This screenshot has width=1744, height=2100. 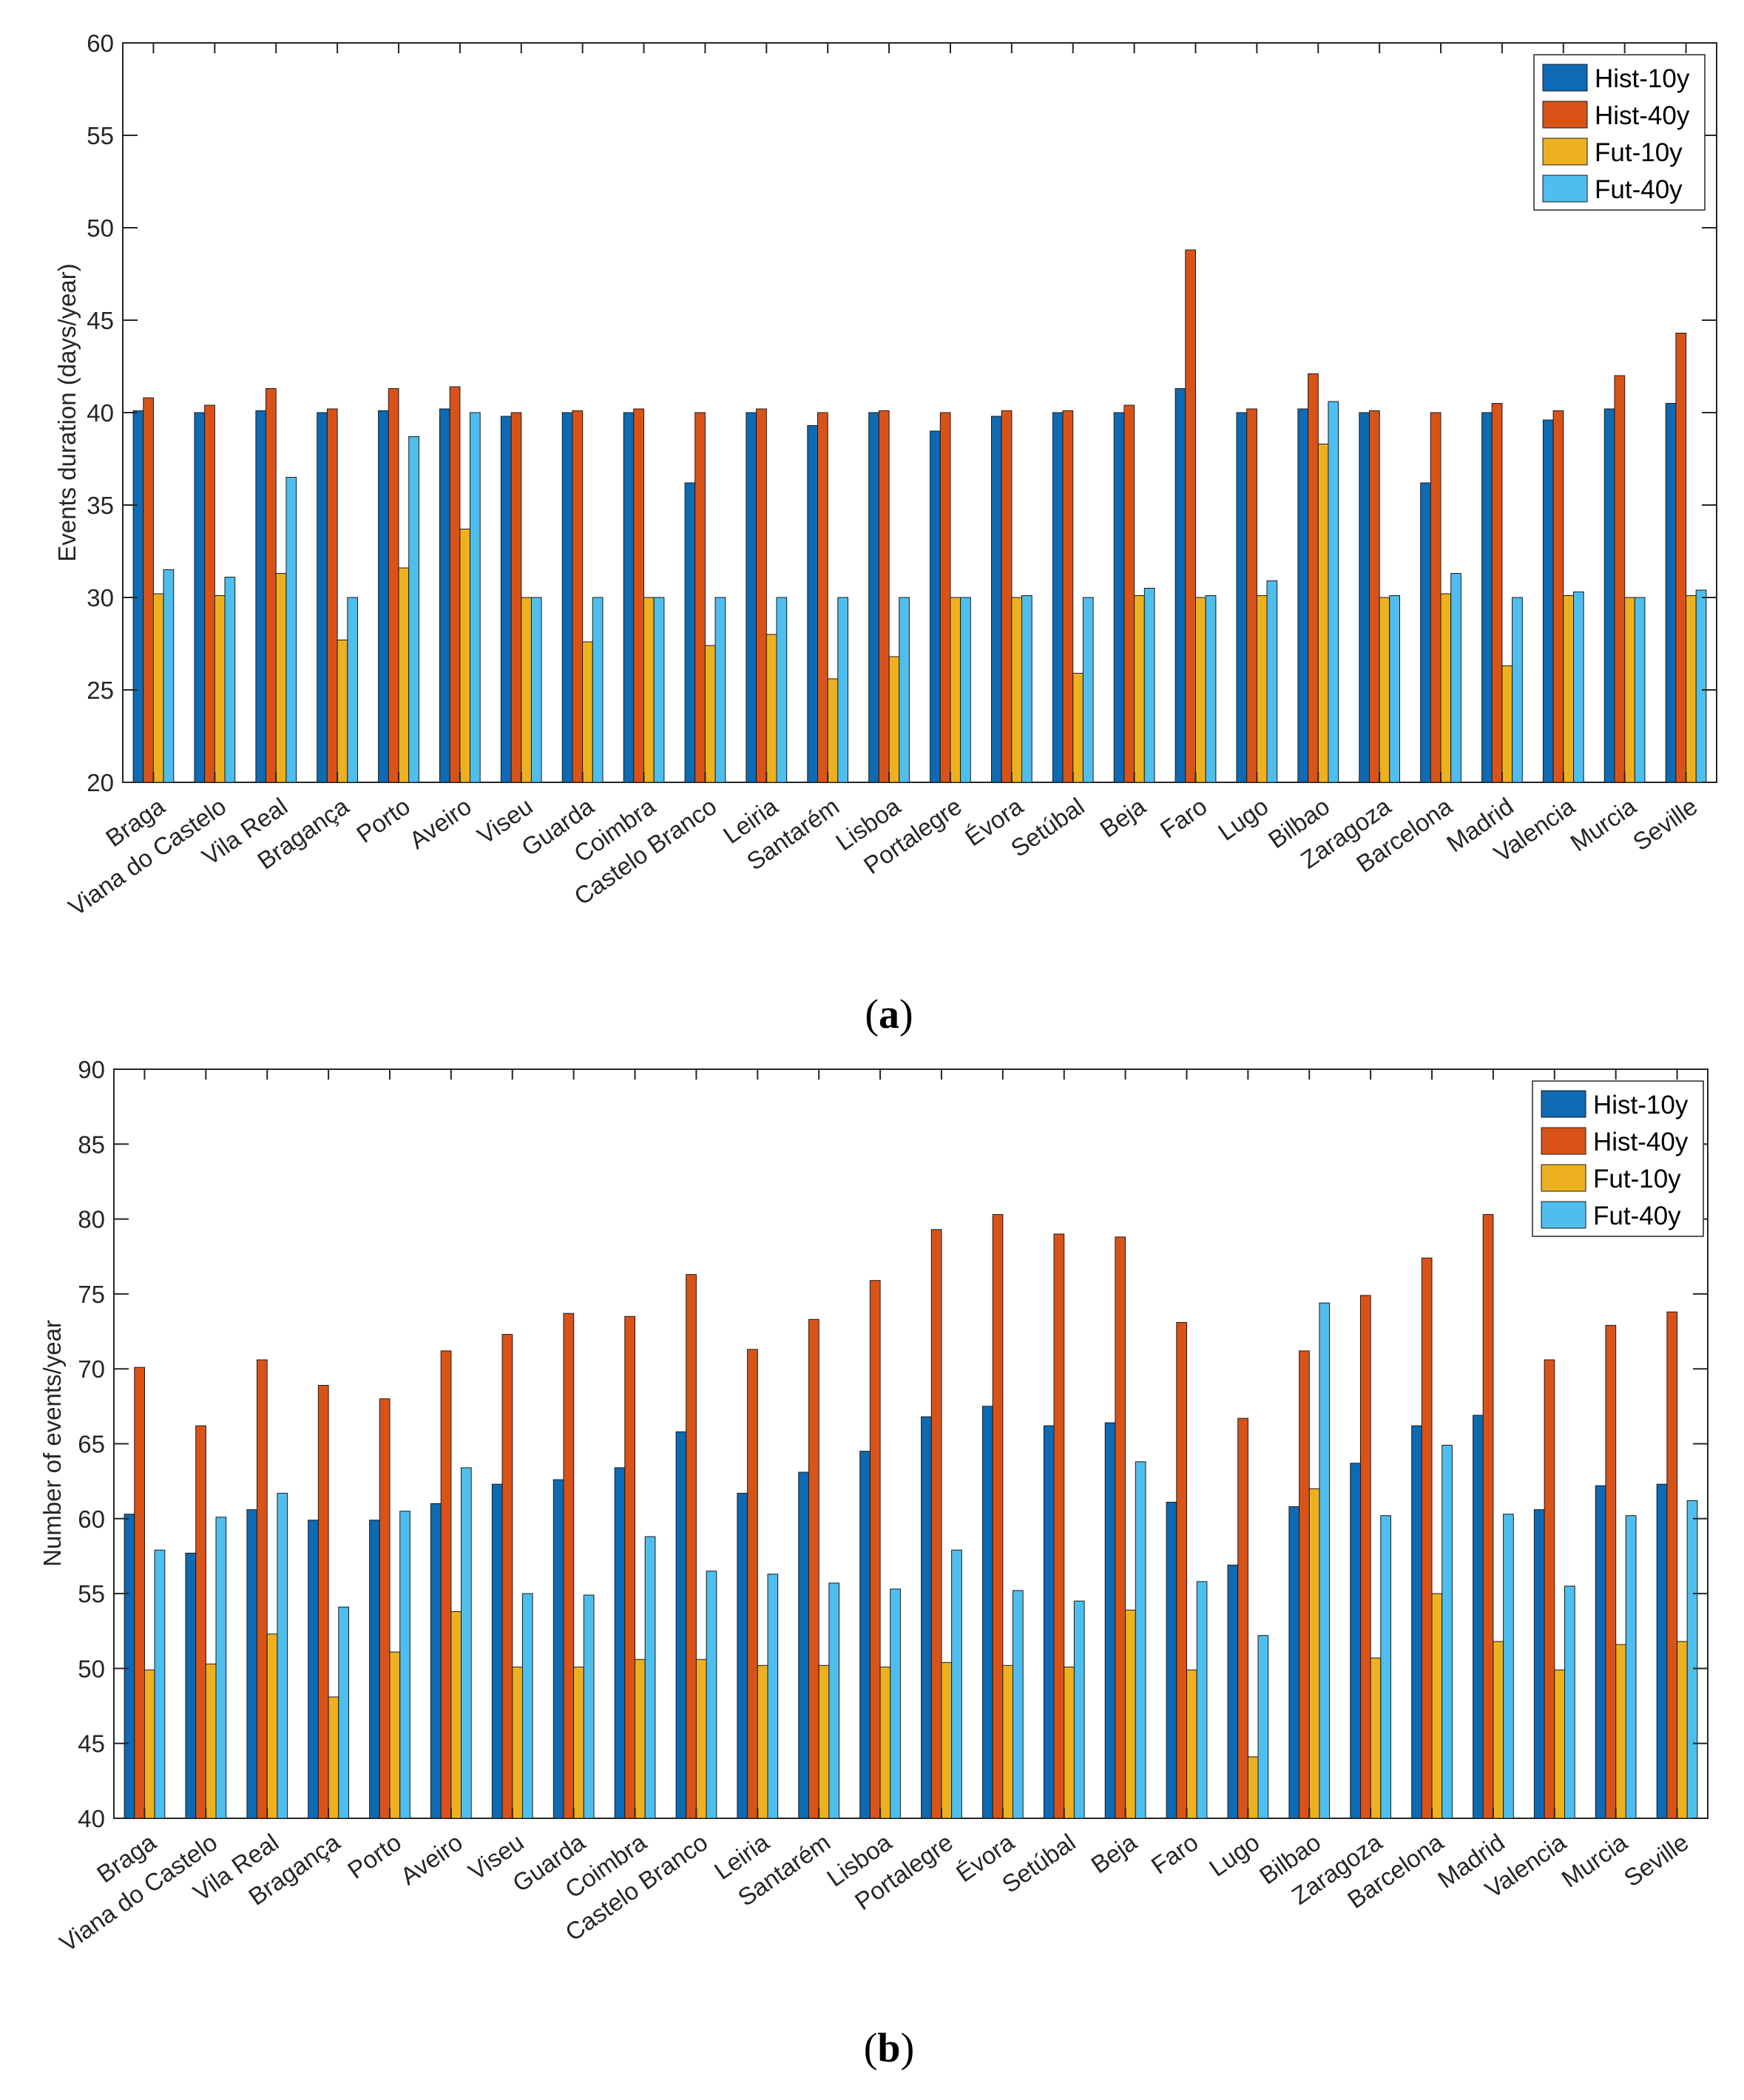 I want to click on legend-b: Hist-10y Hist-40y Fut-10y Fut-40y, so click(x=1618, y=1158).